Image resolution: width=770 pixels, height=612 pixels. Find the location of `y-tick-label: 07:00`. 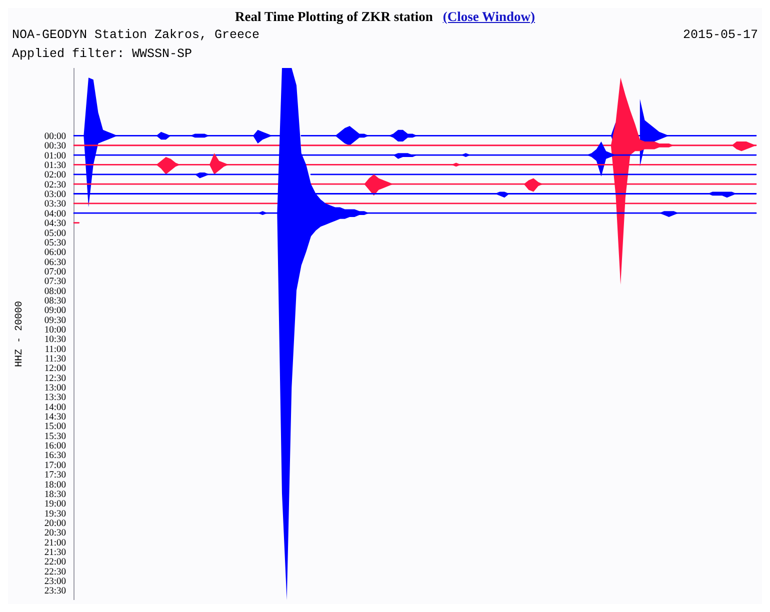

y-tick-label: 07:00 is located at coordinates (55, 272).